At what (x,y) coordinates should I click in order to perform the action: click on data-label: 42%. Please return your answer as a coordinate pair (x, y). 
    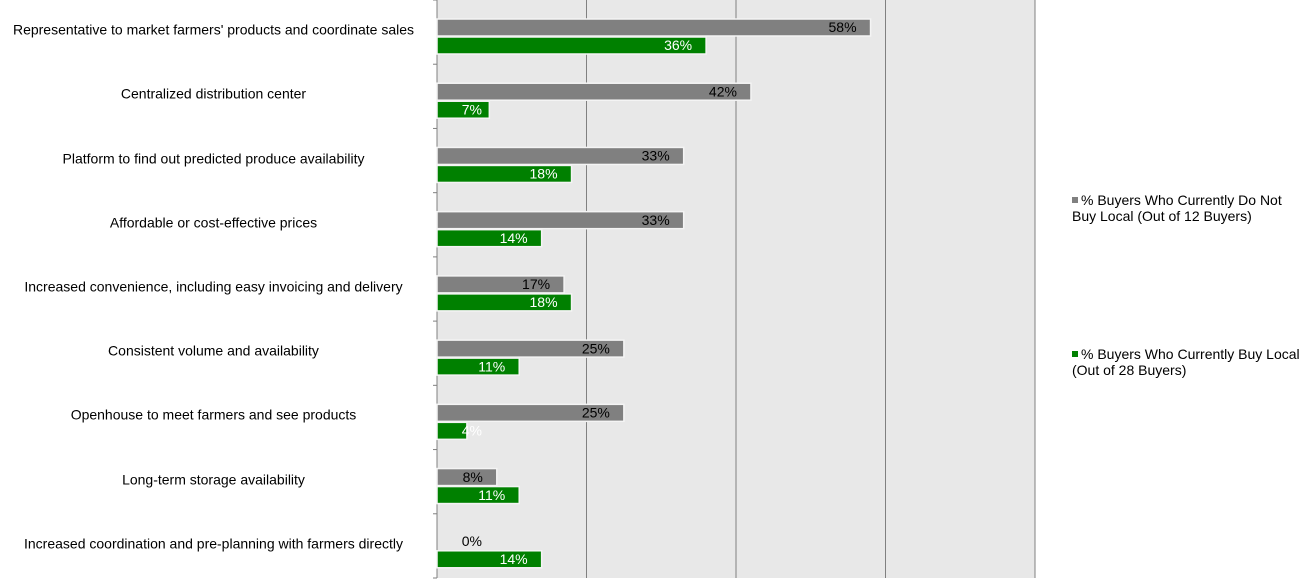
    Looking at the image, I should click on (723, 91).